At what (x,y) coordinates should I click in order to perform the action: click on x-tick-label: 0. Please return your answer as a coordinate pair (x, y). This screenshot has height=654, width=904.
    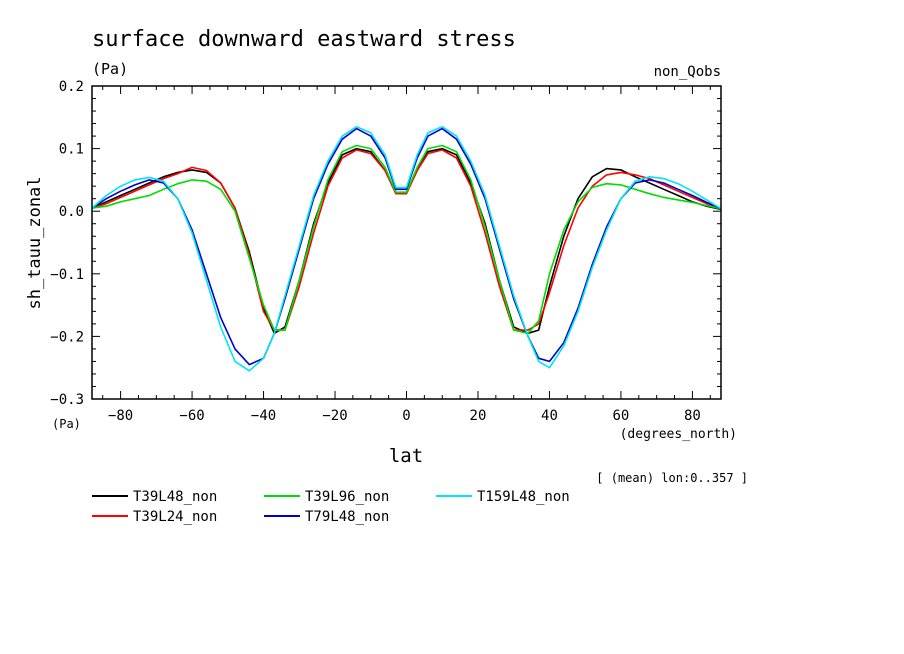
    Looking at the image, I should click on (406, 416).